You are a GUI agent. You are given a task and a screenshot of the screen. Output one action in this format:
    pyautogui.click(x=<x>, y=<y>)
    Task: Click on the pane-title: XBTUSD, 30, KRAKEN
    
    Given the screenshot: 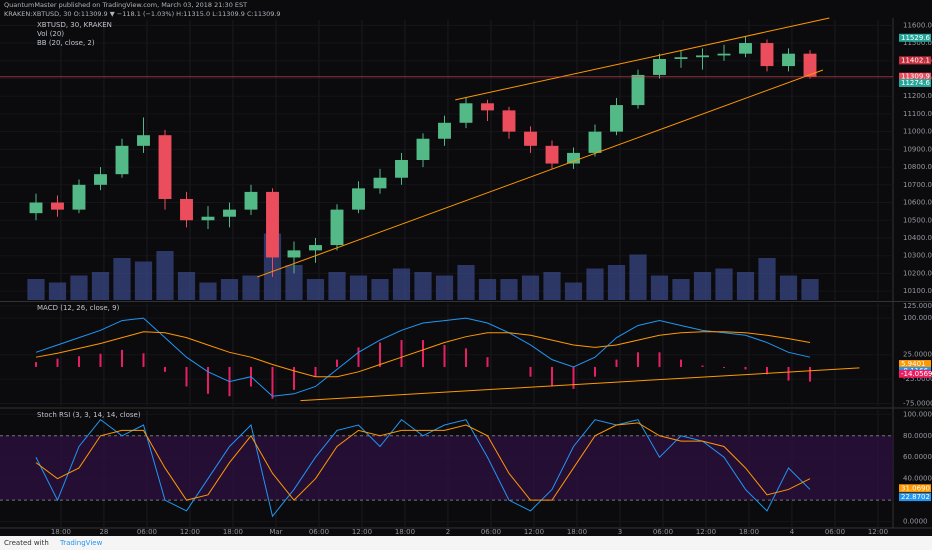 What is the action you would take?
    pyautogui.click(x=74, y=25)
    